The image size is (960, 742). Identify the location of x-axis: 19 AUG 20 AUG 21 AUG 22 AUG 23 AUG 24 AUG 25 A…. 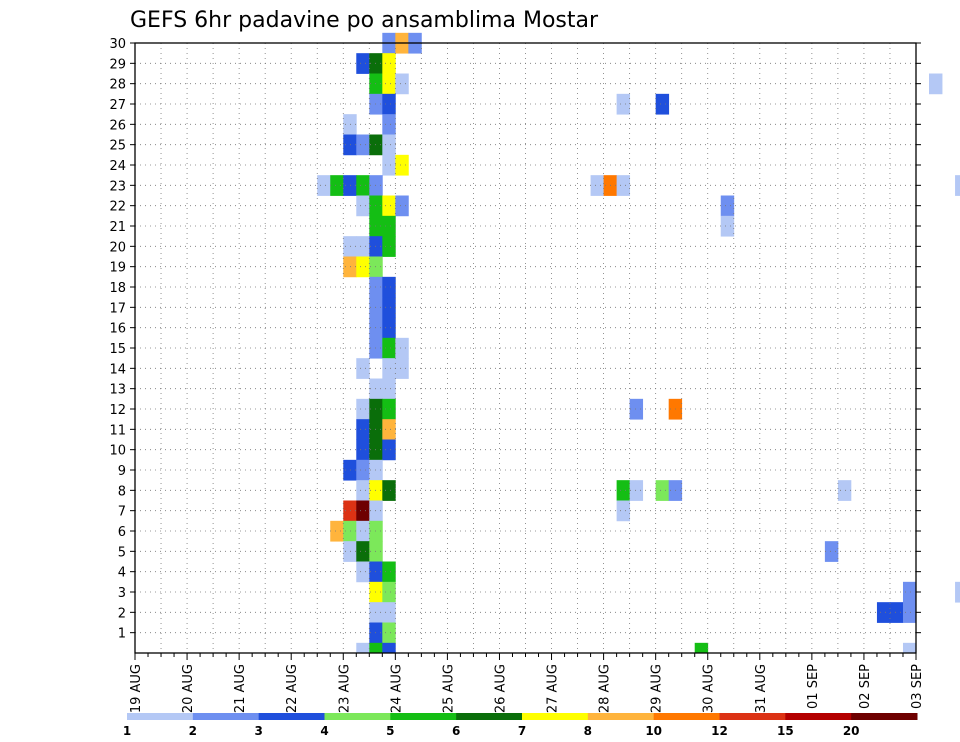
(527, 683).